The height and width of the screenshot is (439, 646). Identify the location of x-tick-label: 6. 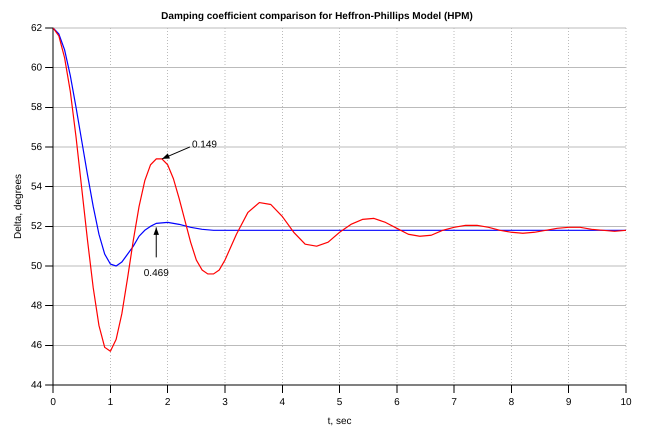
(397, 402).